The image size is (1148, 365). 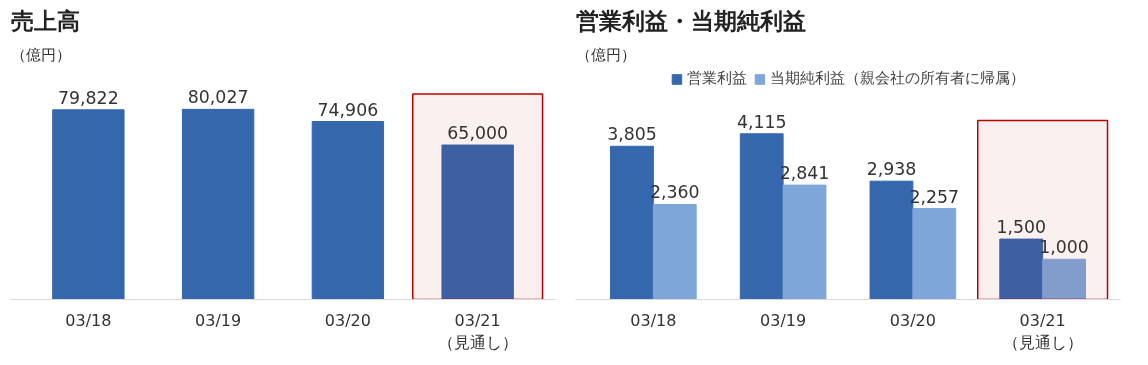 What do you see at coordinates (690, 20) in the screenshot?
I see `chart-title: 営業利益・当期純利益` at bounding box center [690, 20].